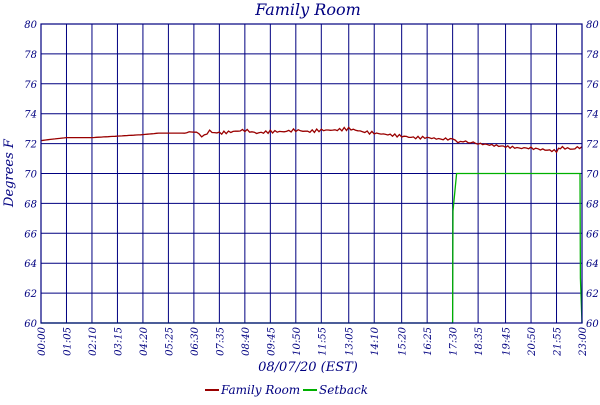  I want to click on x-axis-label: 08/07/20 (EST), so click(308, 367).